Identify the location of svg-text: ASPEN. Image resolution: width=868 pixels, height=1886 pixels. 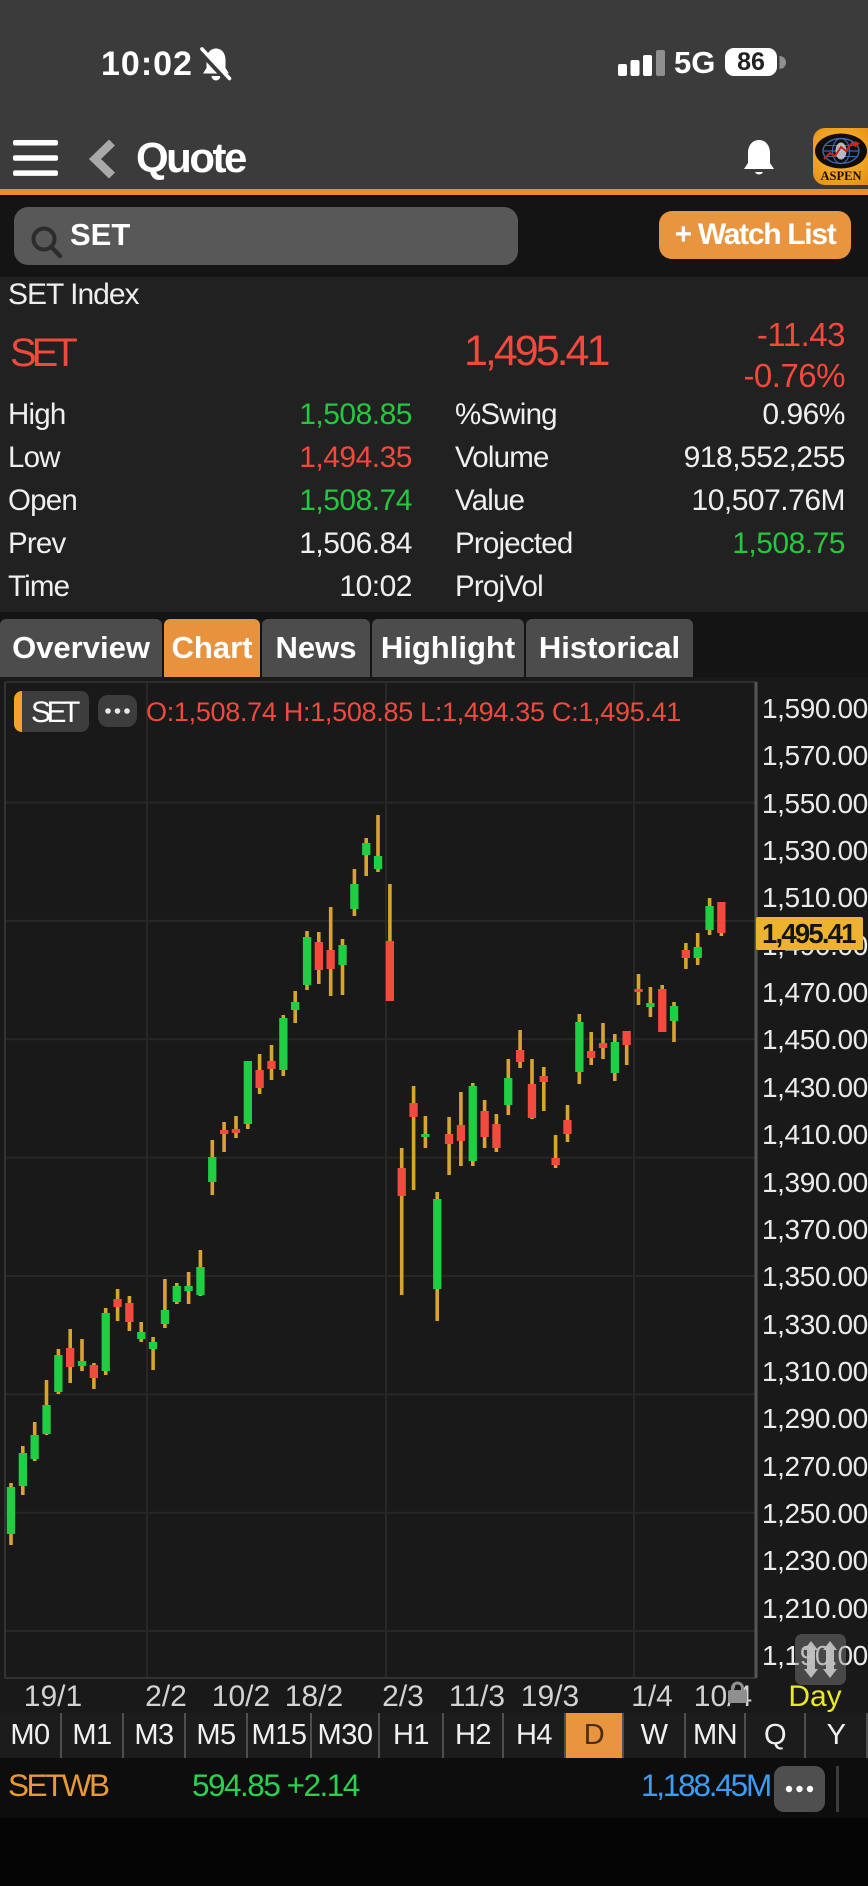
(841, 176).